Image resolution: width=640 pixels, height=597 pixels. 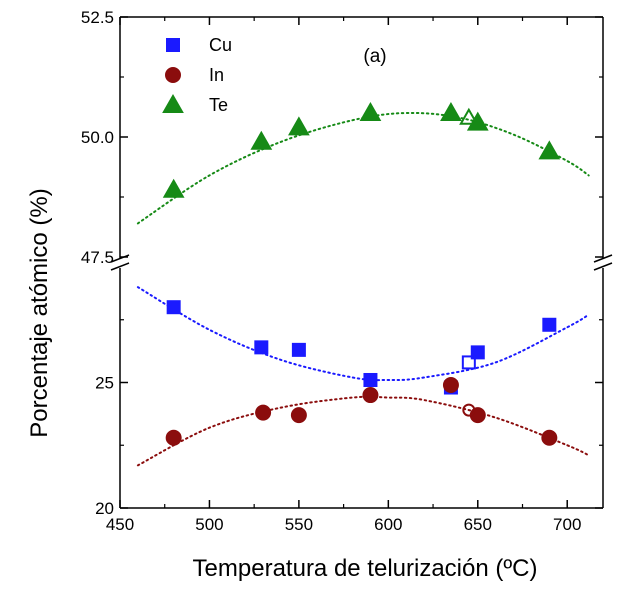 I want to click on fit-curve-te, so click(x=363, y=168).